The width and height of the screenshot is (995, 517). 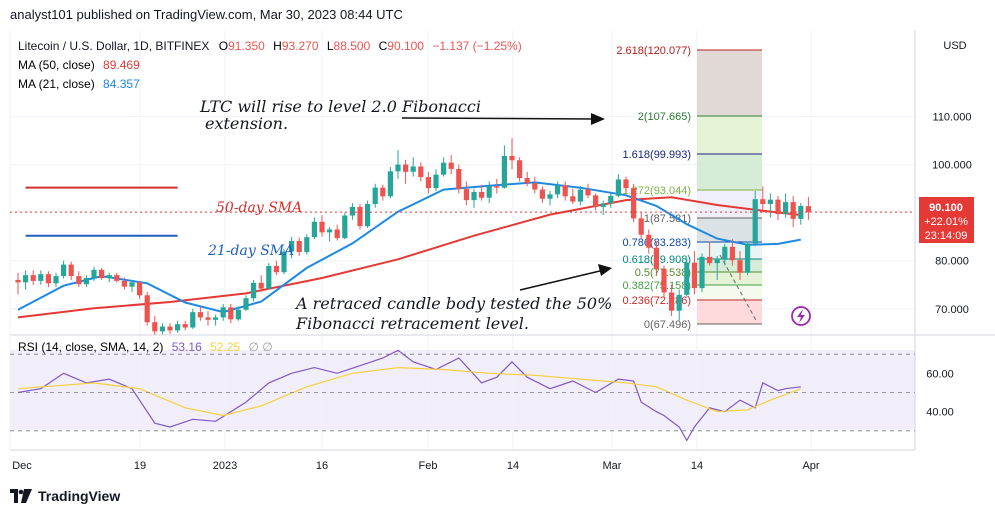 What do you see at coordinates (250, 251) in the screenshot?
I see `annotation-21-day-sma: 21-day SMA` at bounding box center [250, 251].